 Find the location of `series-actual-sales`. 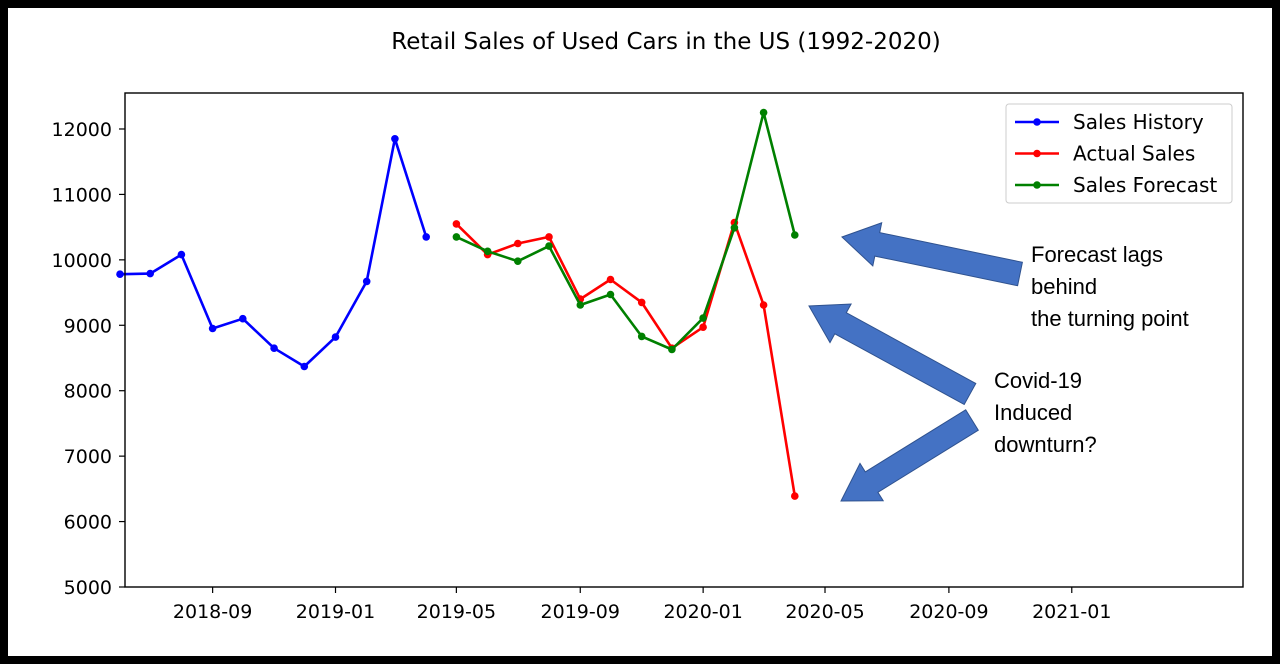

series-actual-sales is located at coordinates (625, 359).